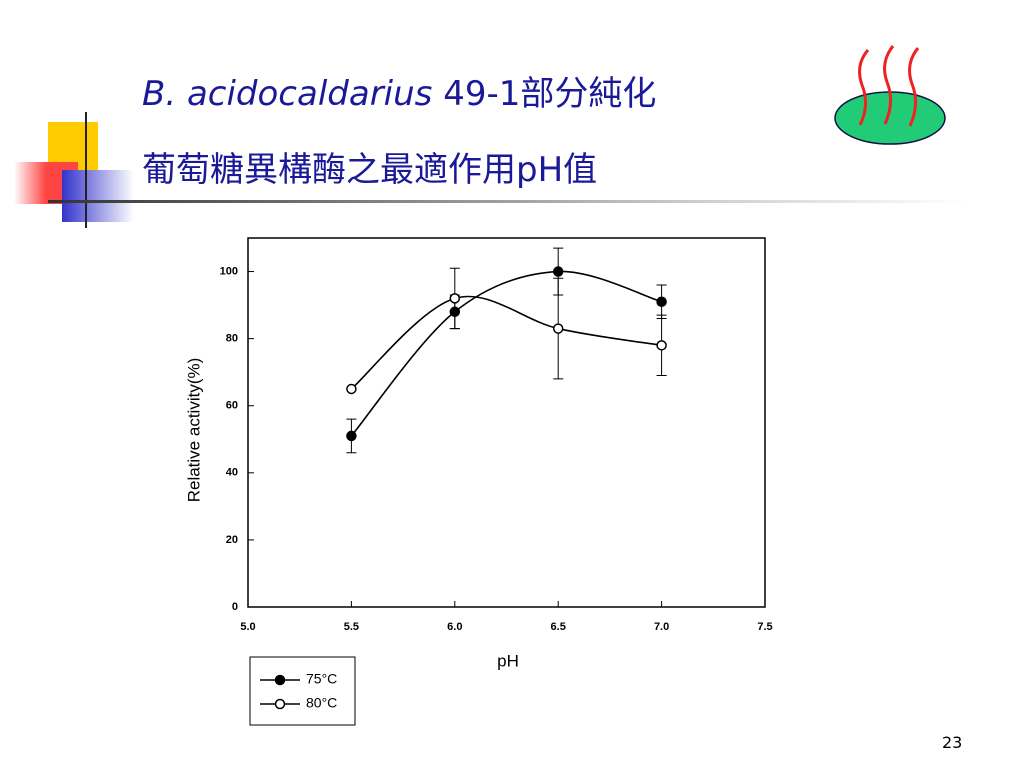  Describe the element at coordinates (232, 540) in the screenshot. I see `y-tick-label: 20` at that location.